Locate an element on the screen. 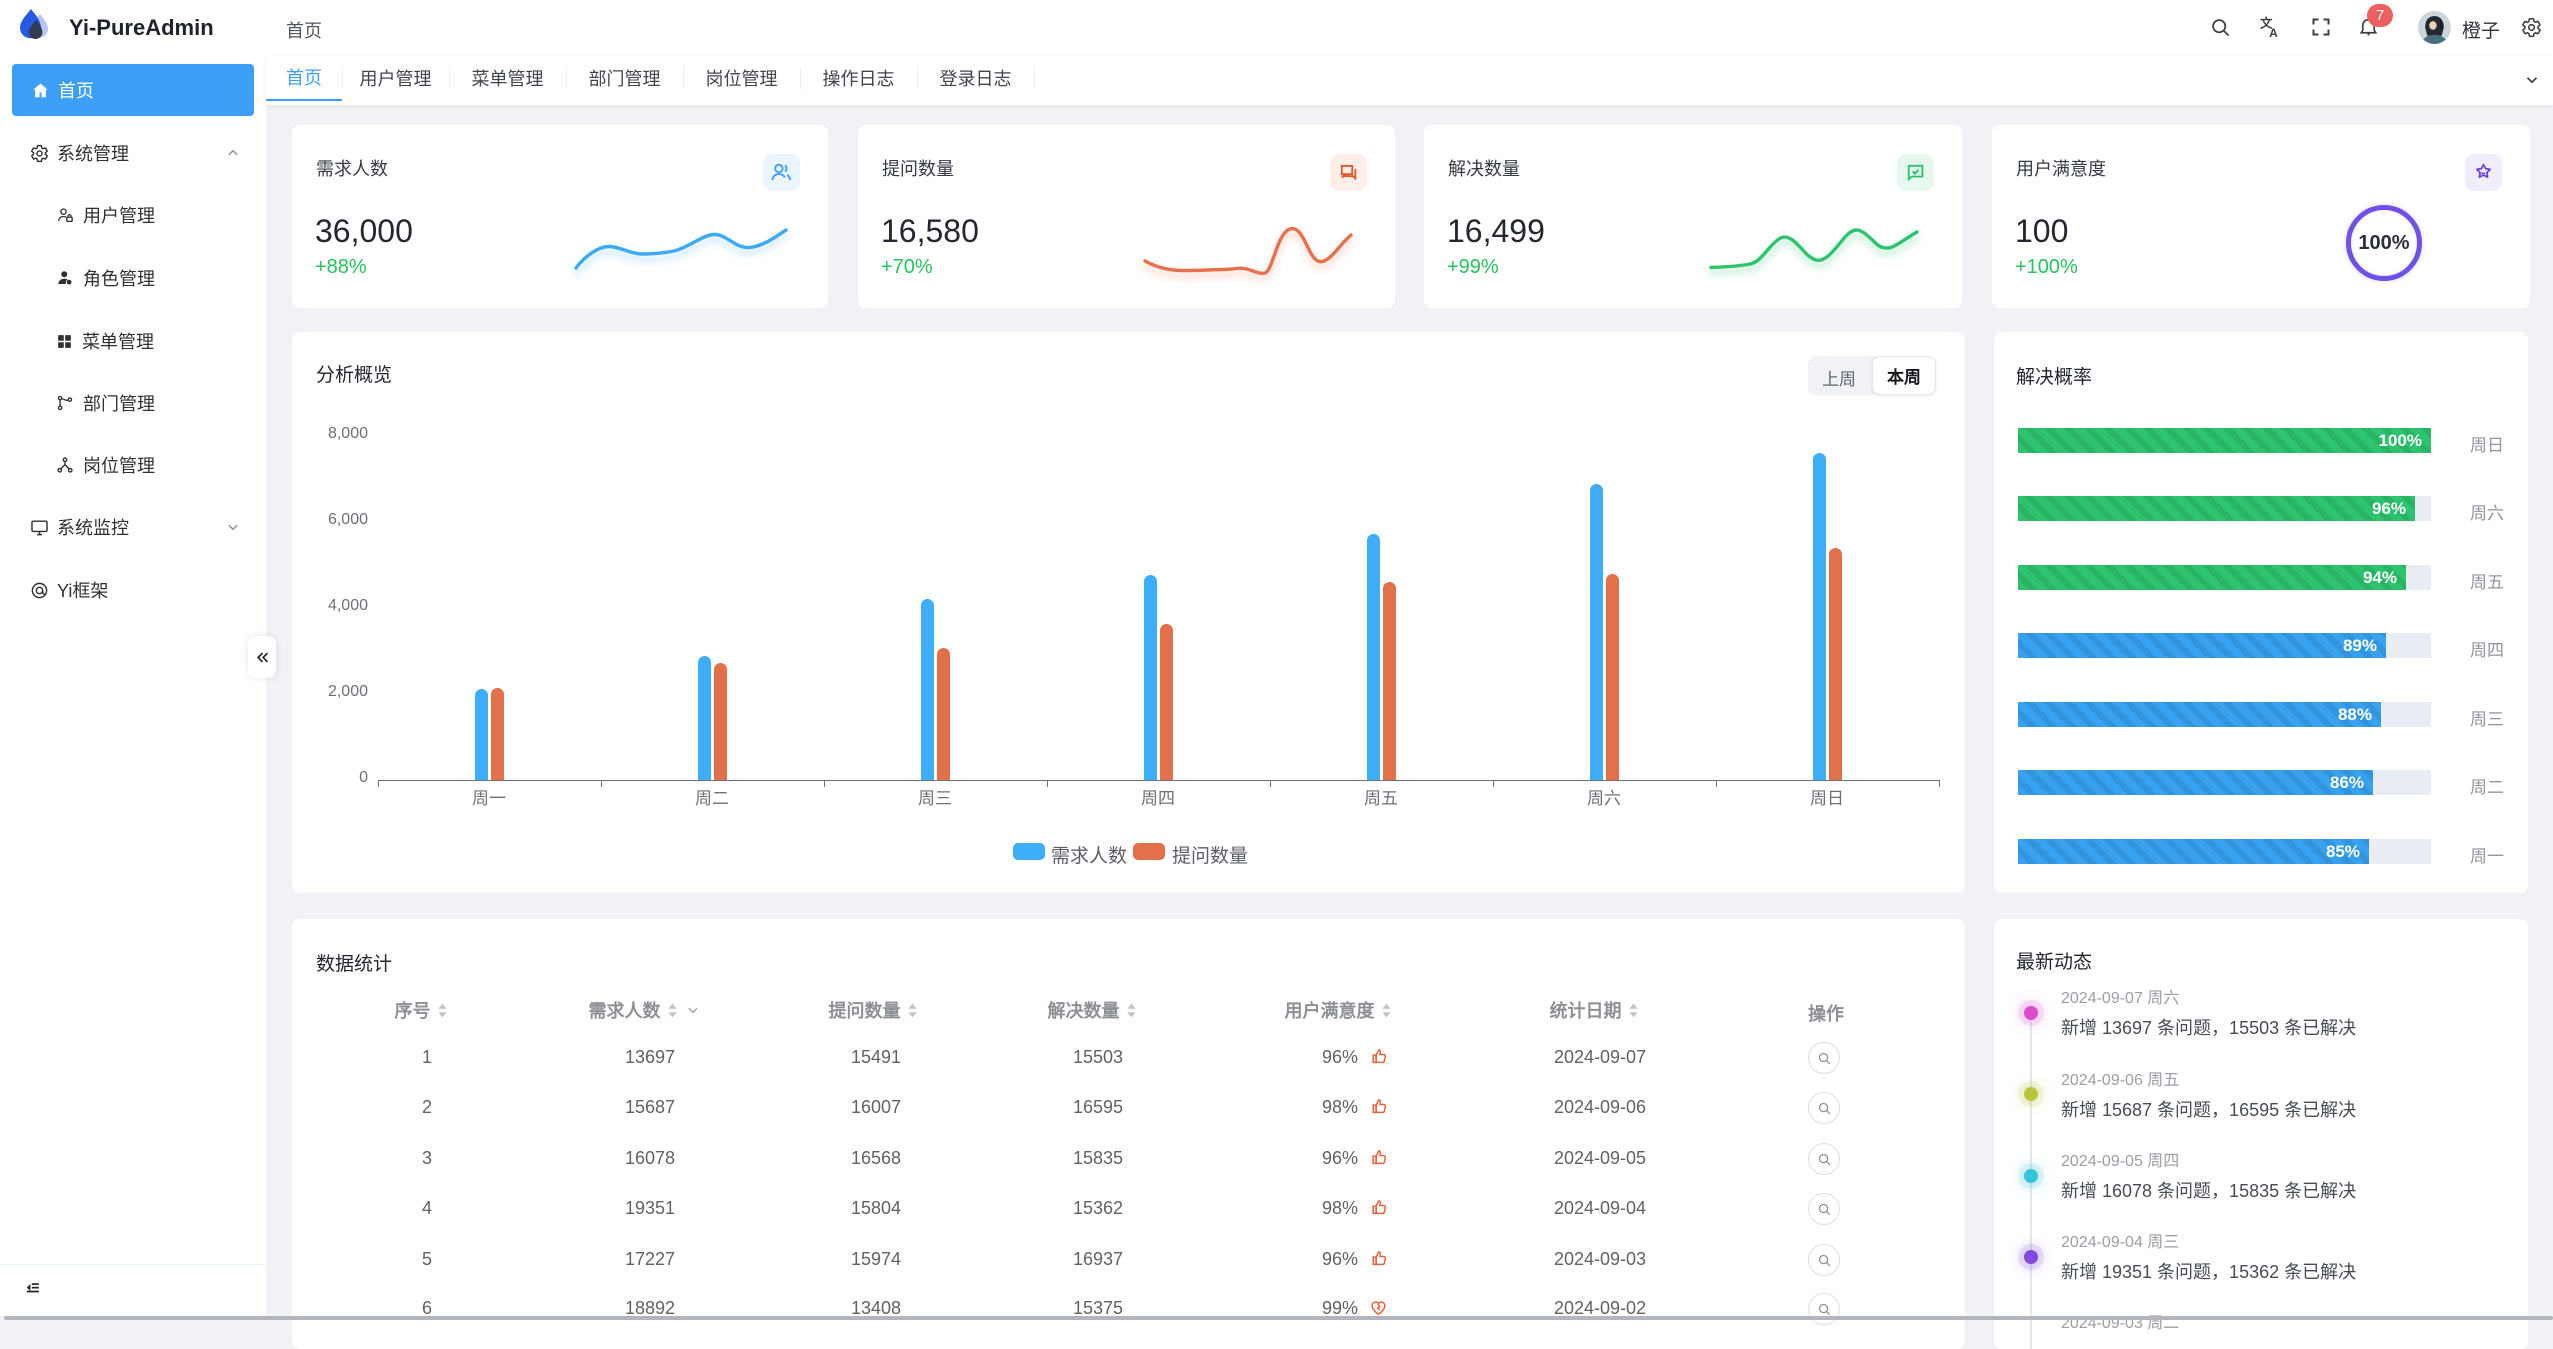  svg-text: A is located at coordinates (2273, 32).